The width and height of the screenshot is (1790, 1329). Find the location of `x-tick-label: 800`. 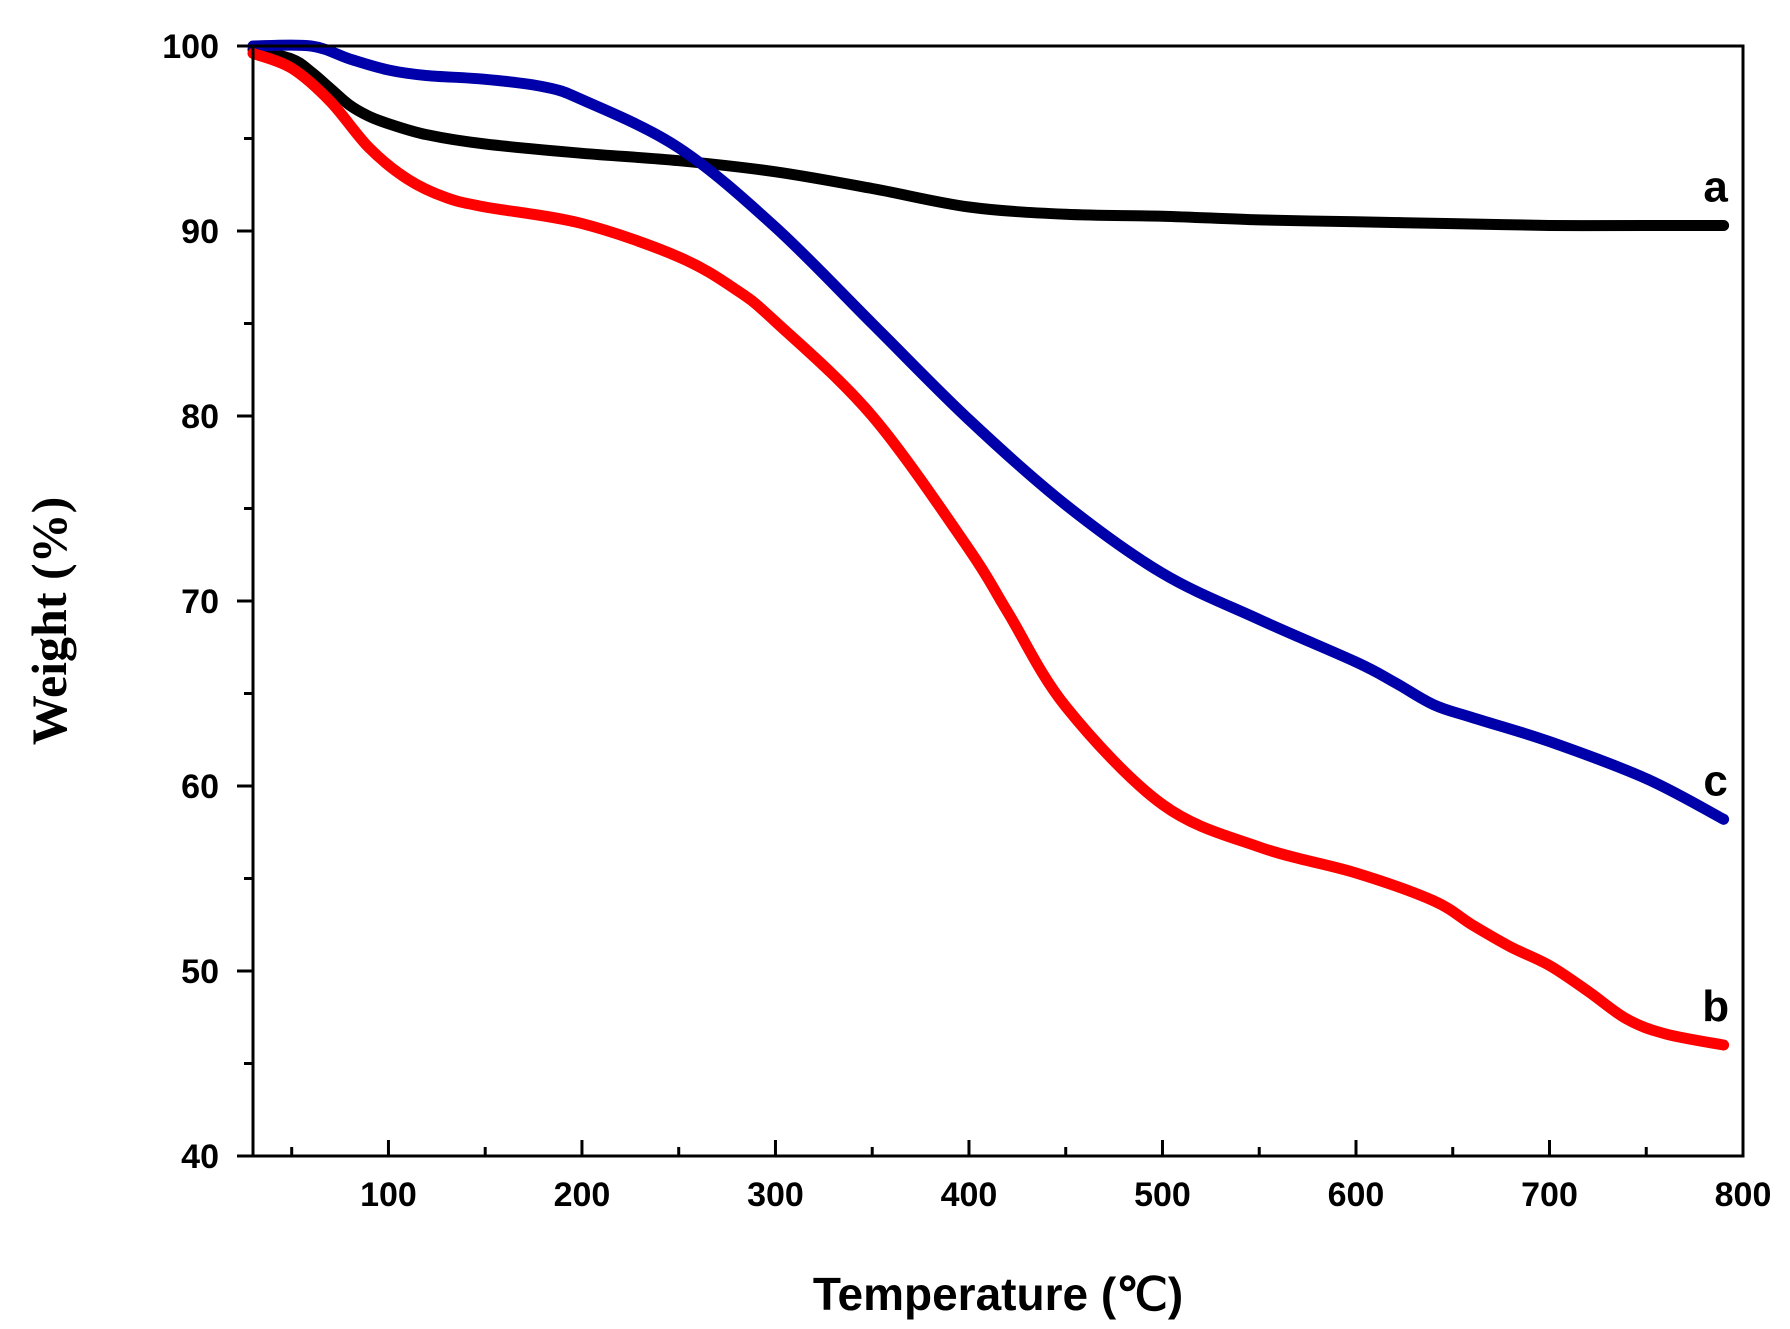

x-tick-label: 800 is located at coordinates (1743, 1195).